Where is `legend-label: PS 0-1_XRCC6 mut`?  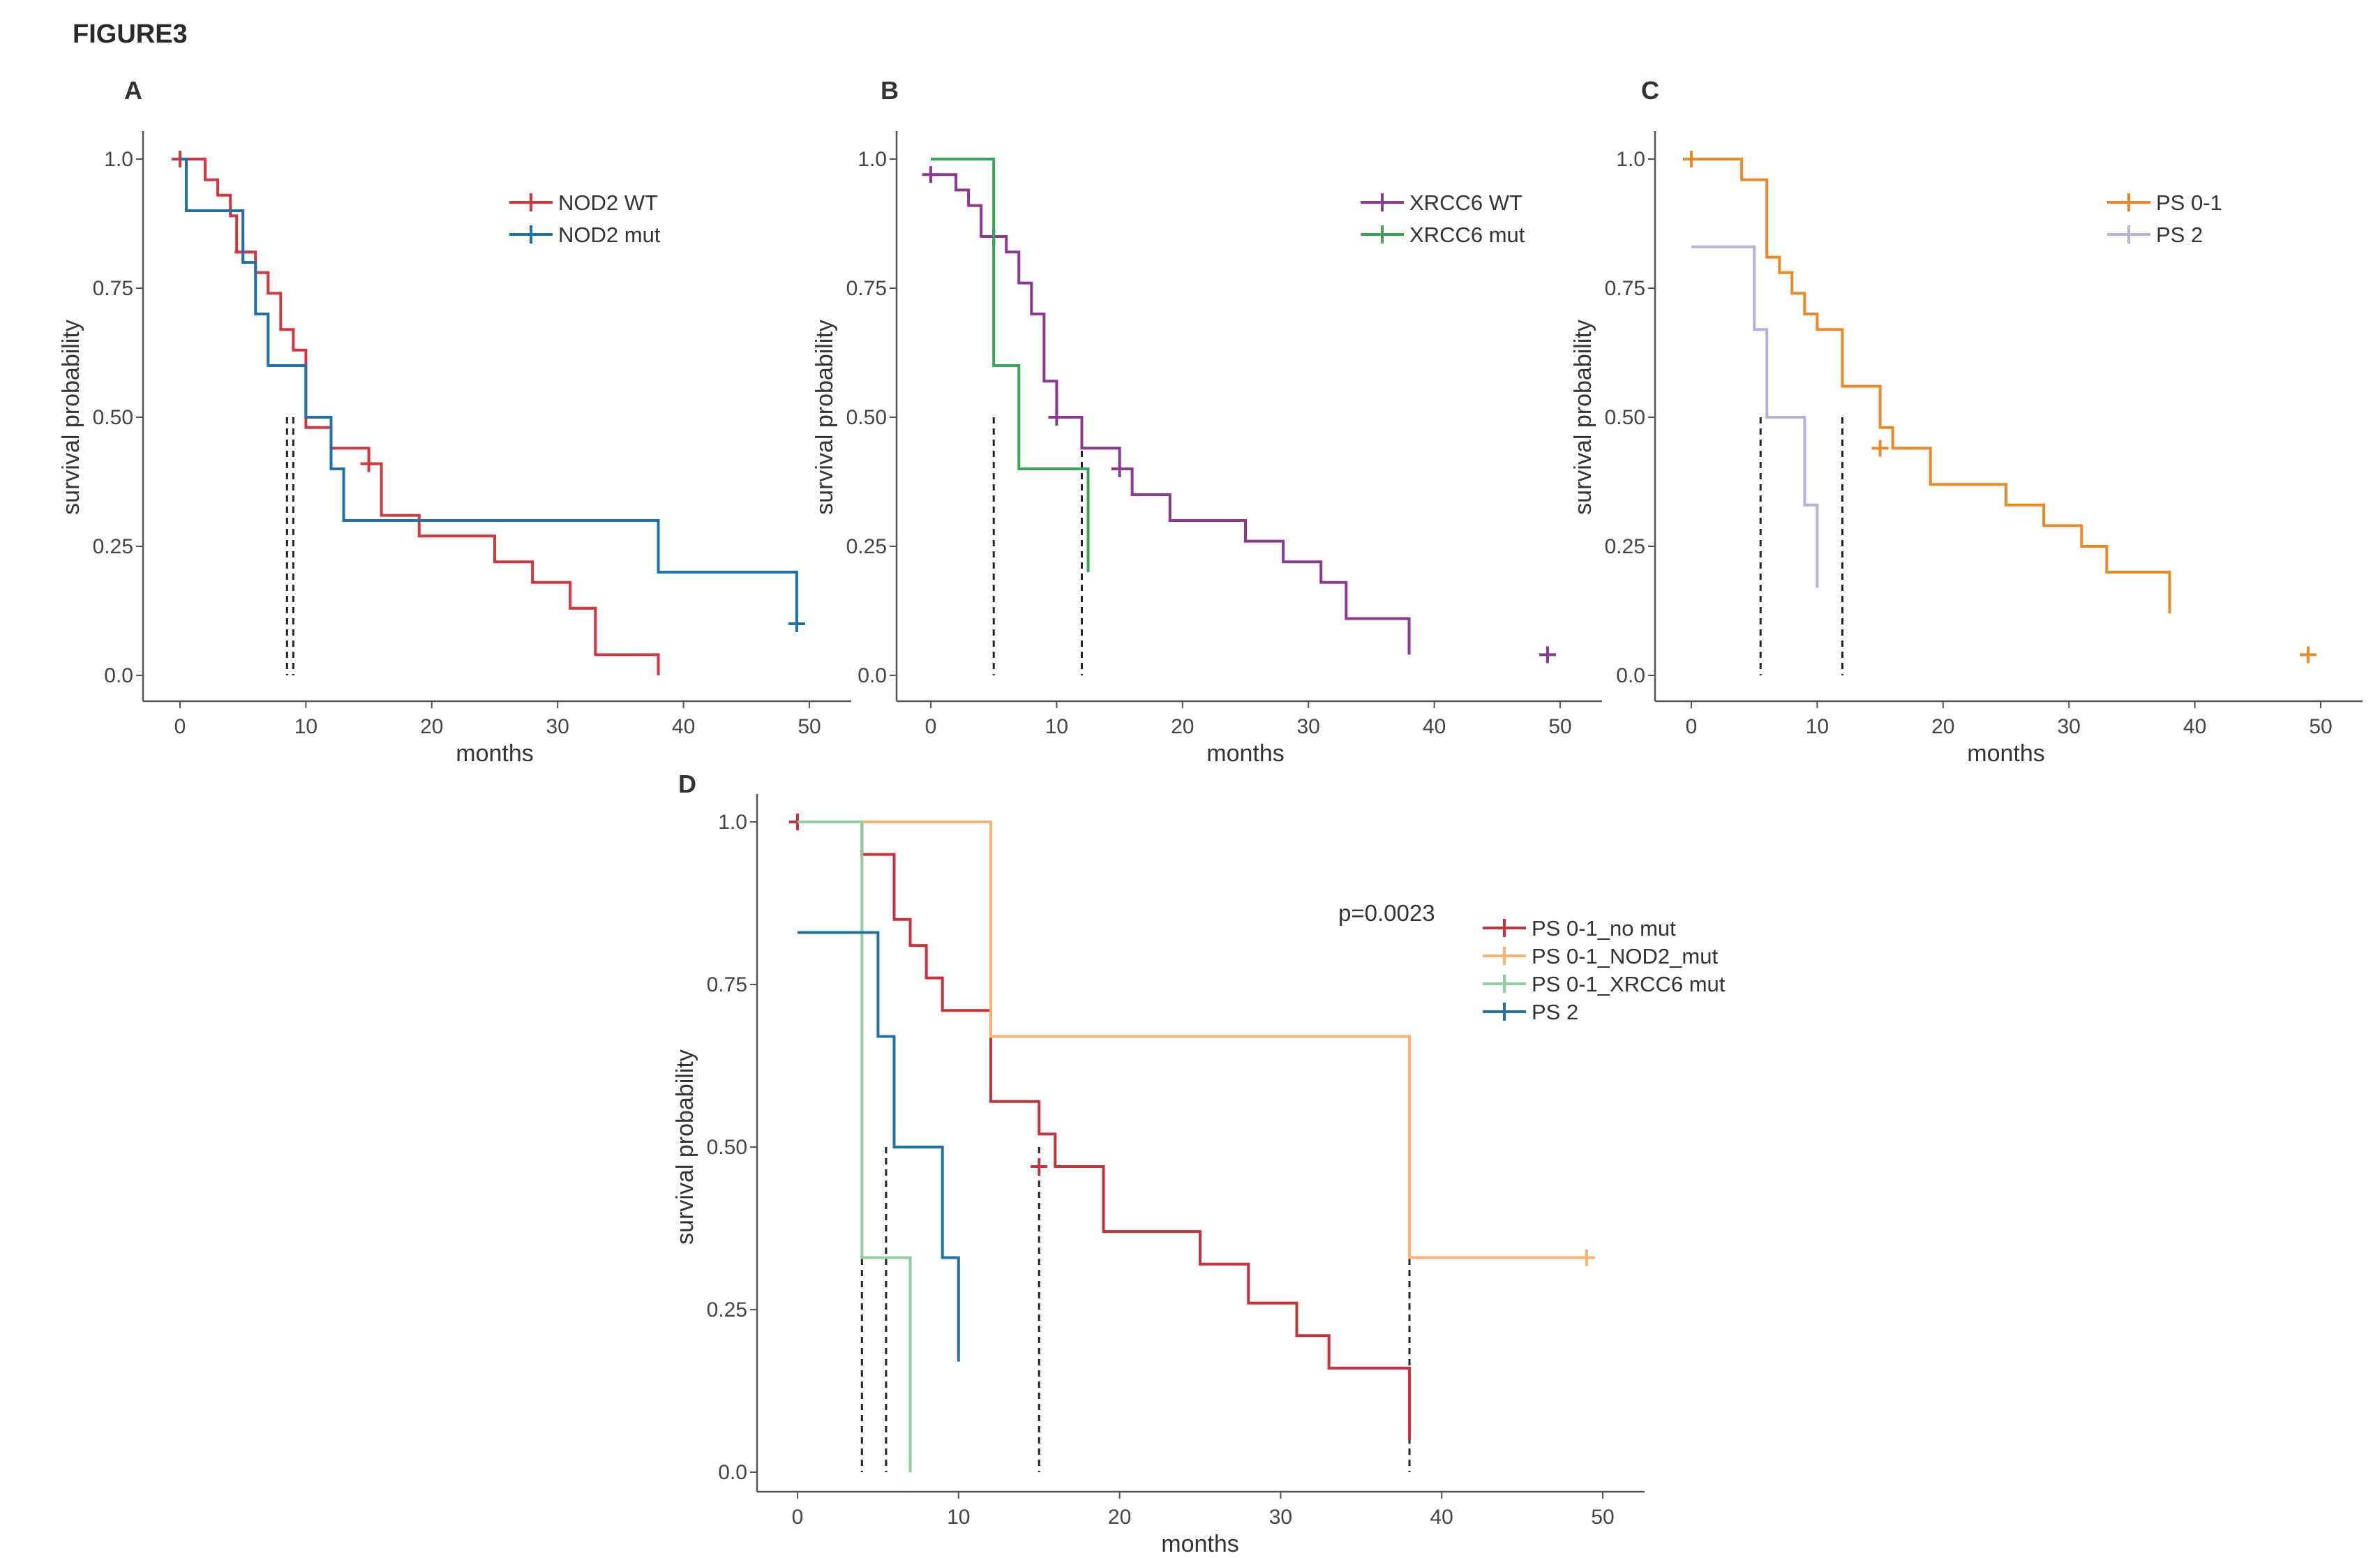
legend-label: PS 0-1_XRCC6 mut is located at coordinates (1629, 984).